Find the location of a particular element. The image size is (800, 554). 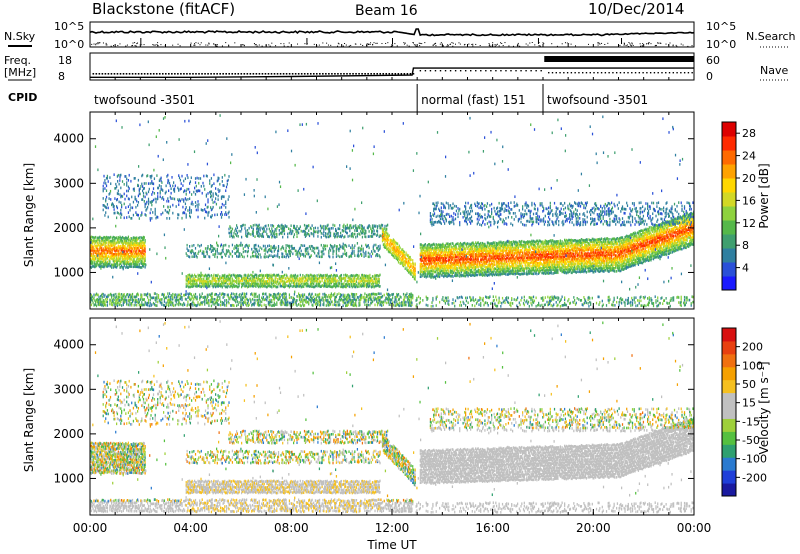

nsky-panel: N.Sky 10^5 10^0 10^5 10^0 N.Search is located at coordinates (400, 35).